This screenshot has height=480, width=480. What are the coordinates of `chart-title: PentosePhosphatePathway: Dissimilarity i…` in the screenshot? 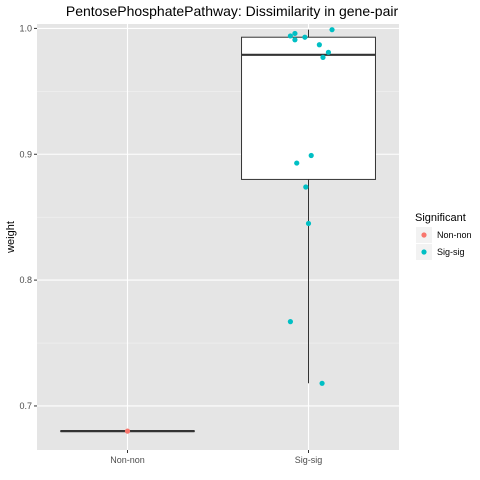 It's located at (232, 11).